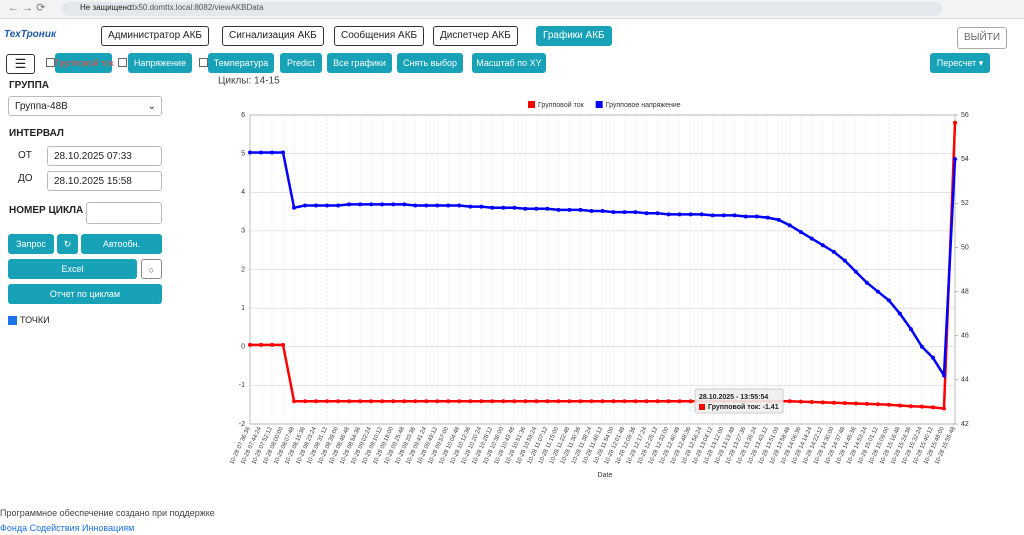 This screenshot has height=535, width=1024. I want to click on nav-button: Администратор АКБ, so click(155, 36).